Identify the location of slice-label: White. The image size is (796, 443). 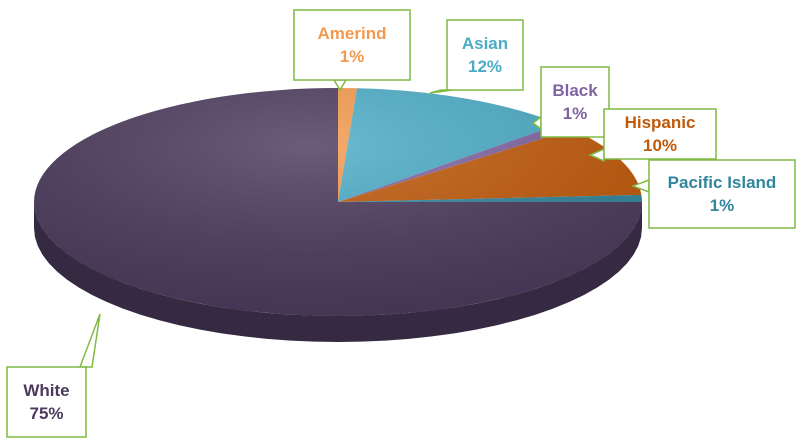
(46, 390).